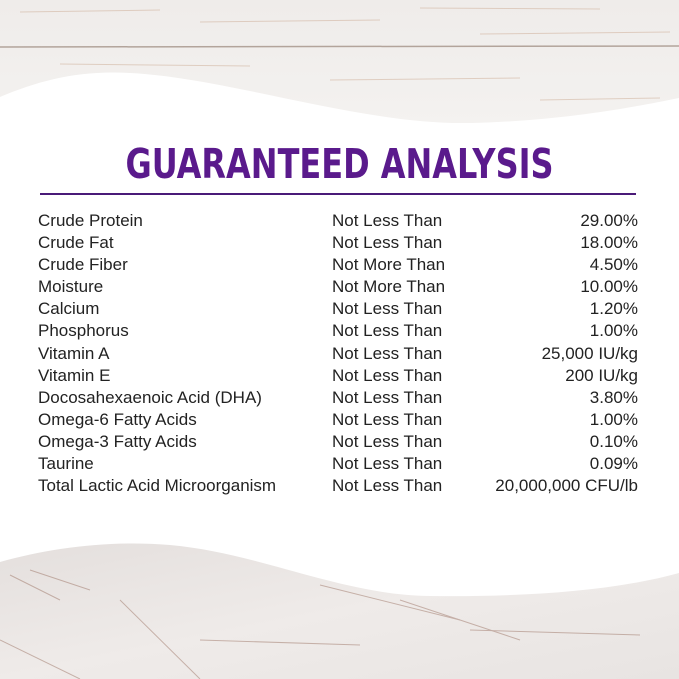 The height and width of the screenshot is (679, 679). Describe the element at coordinates (117, 419) in the screenshot. I see `nutrient-name: Omega-6 Fatty Acids` at that location.